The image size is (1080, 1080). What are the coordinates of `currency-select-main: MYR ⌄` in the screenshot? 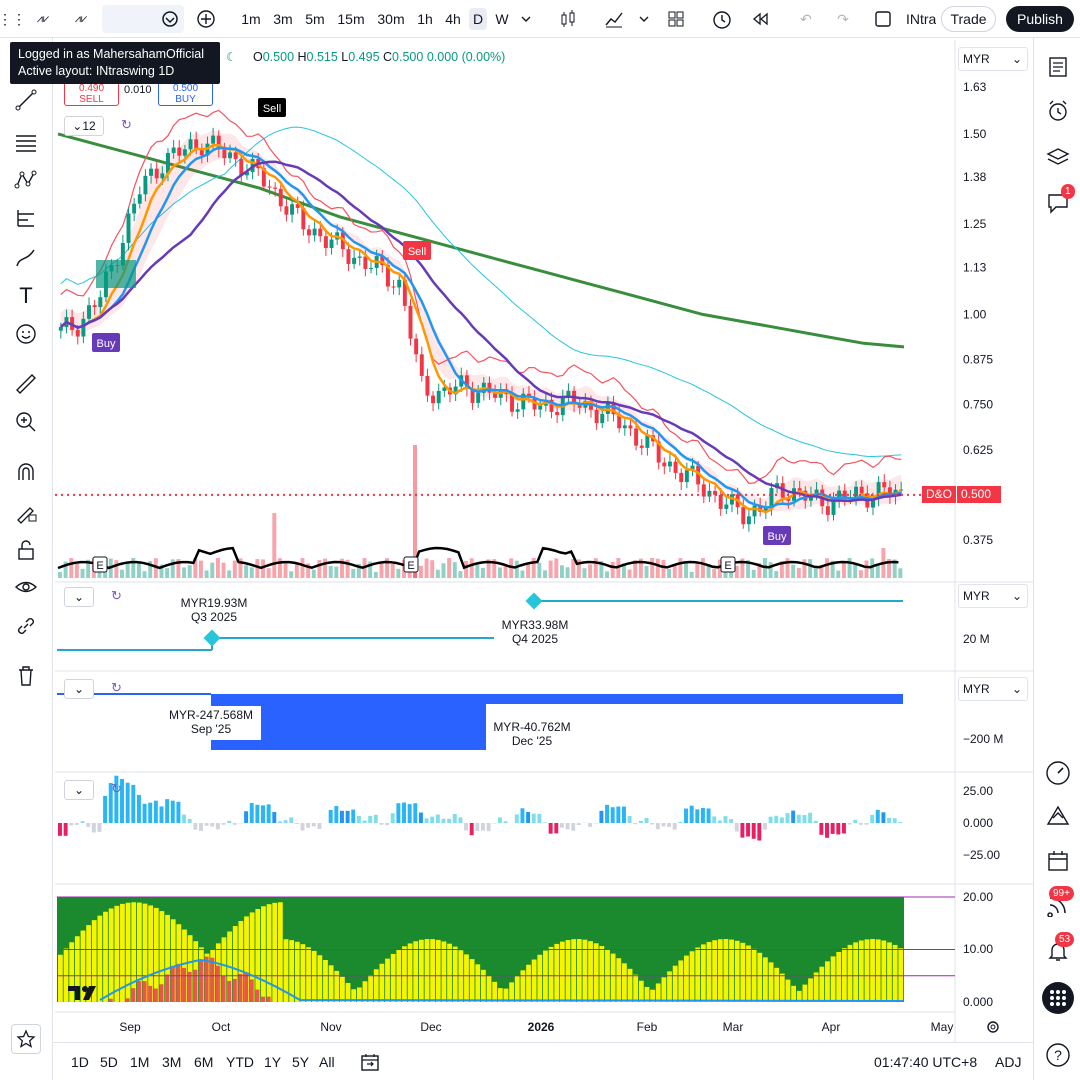 It's located at (993, 59).